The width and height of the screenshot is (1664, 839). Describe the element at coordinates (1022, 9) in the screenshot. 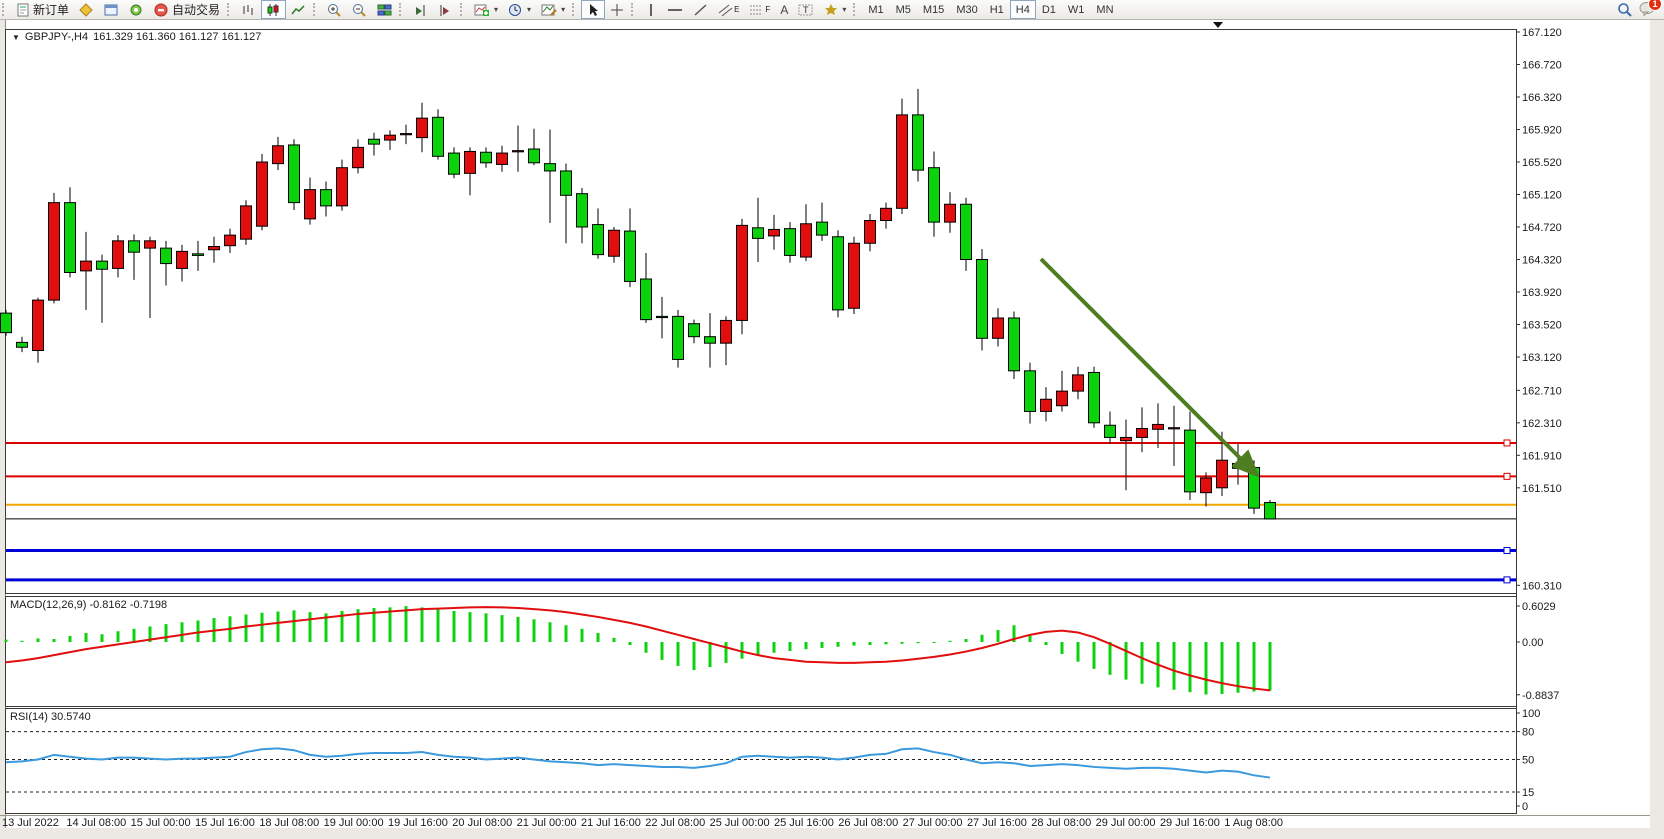

I see `timeframe-button-H4: H4` at that location.